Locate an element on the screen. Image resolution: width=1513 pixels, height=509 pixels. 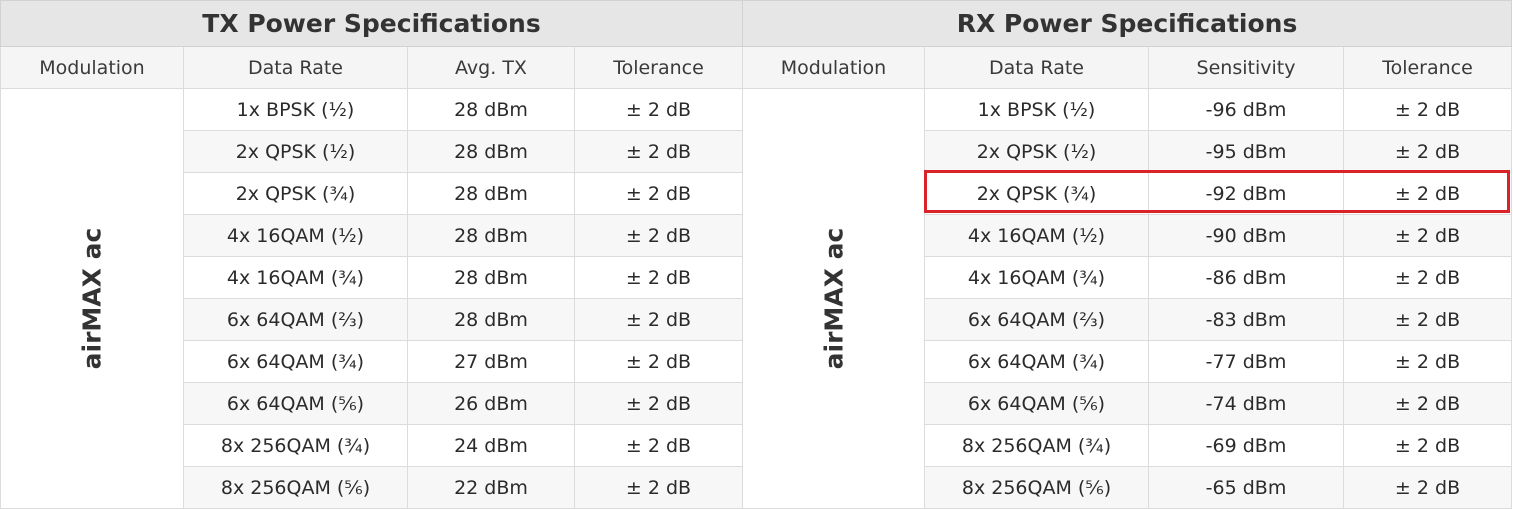
rx-table-row: 6x 64QAM (⅚) -74 dBm ± 2 dB is located at coordinates (1128, 403).